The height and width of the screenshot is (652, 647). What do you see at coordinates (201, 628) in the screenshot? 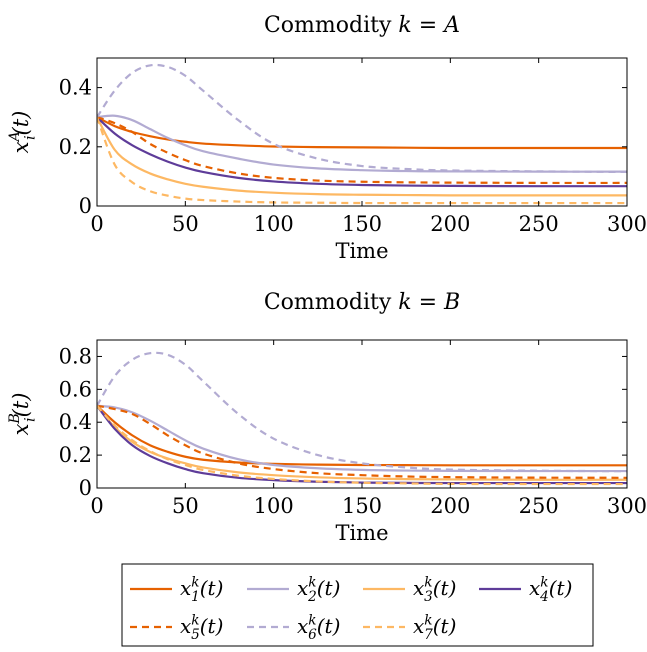
I see `legend-label: xk 5(t)` at bounding box center [201, 628].